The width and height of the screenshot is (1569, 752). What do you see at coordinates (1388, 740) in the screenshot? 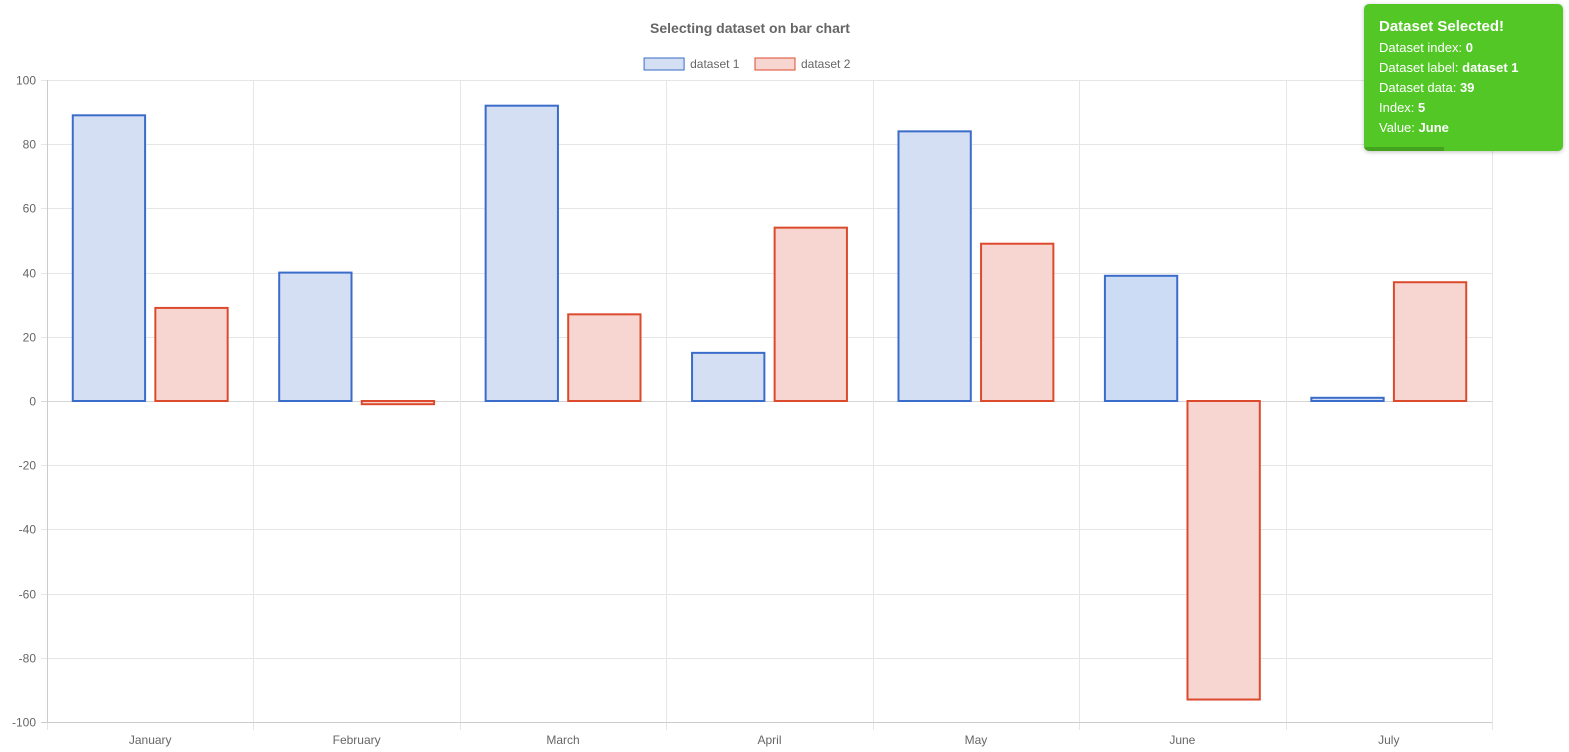
I see `x-tick-label: July` at bounding box center [1388, 740].